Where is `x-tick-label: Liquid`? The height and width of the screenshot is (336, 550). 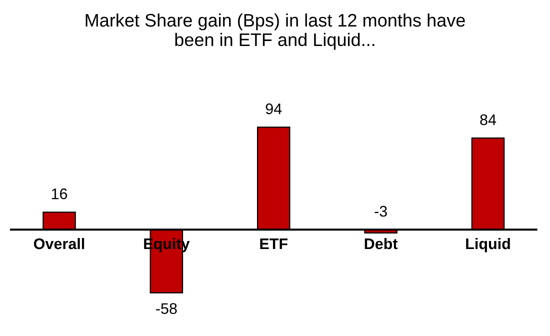 x-tick-label: Liquid is located at coordinates (488, 245).